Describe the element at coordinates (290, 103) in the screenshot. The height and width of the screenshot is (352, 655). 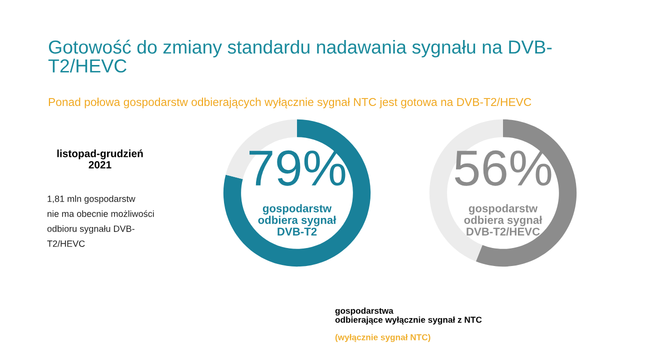
I see `text: Ponad połowa gospodarstw odbierających wyłącznie sygnał NTC jest gotowa na DVB-T2/HEVC` at that location.